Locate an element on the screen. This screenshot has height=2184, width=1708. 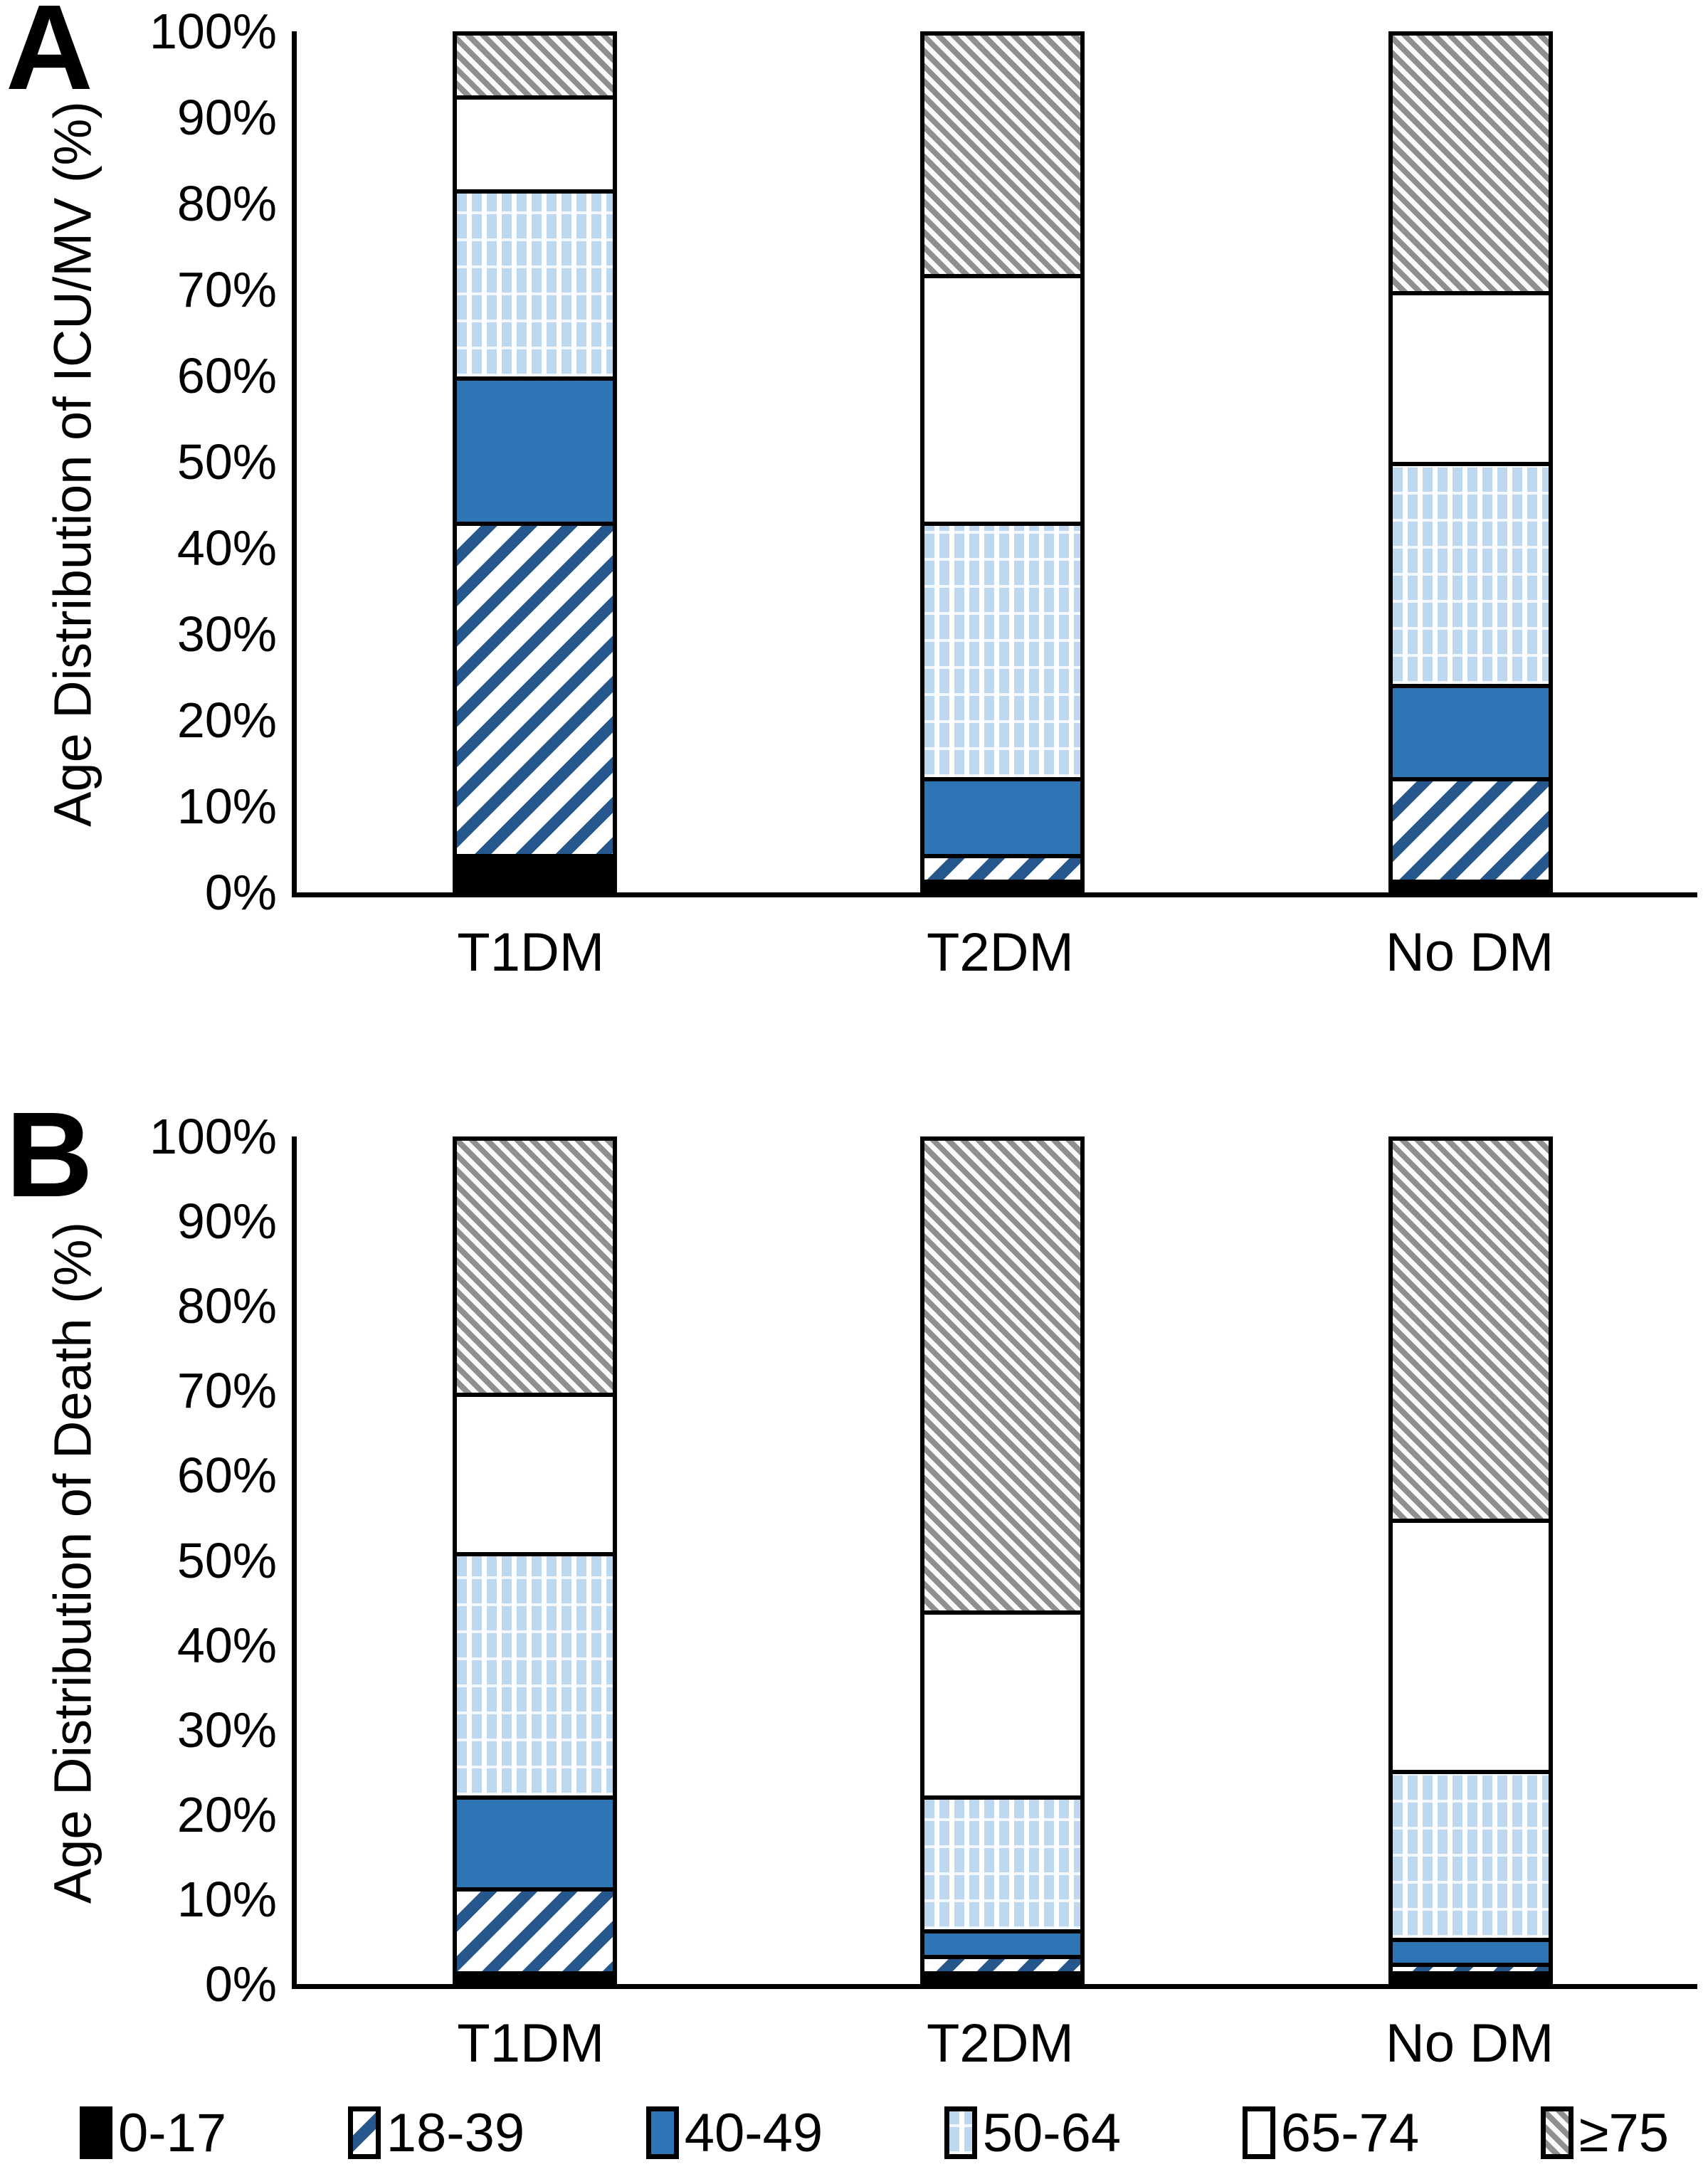
panel-a-y-axis-title: Age Distribution of ICU/MV (%) is located at coordinates (72, 464).